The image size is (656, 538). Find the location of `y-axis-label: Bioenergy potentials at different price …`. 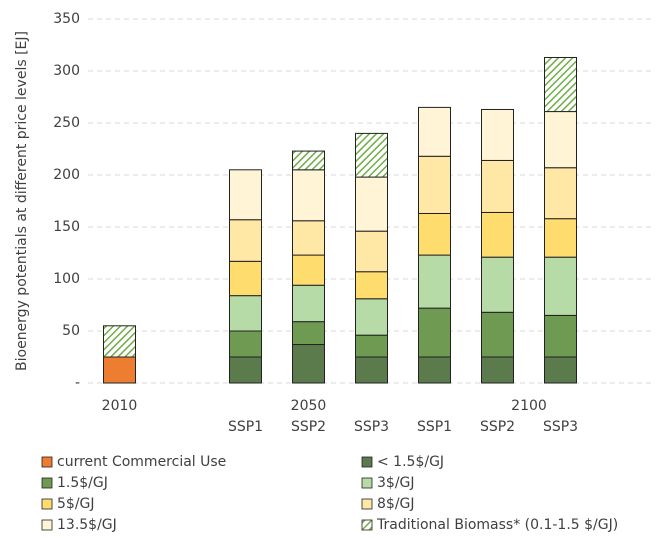

y-axis-label: Bioenergy potentials at different price … is located at coordinates (22, 201).